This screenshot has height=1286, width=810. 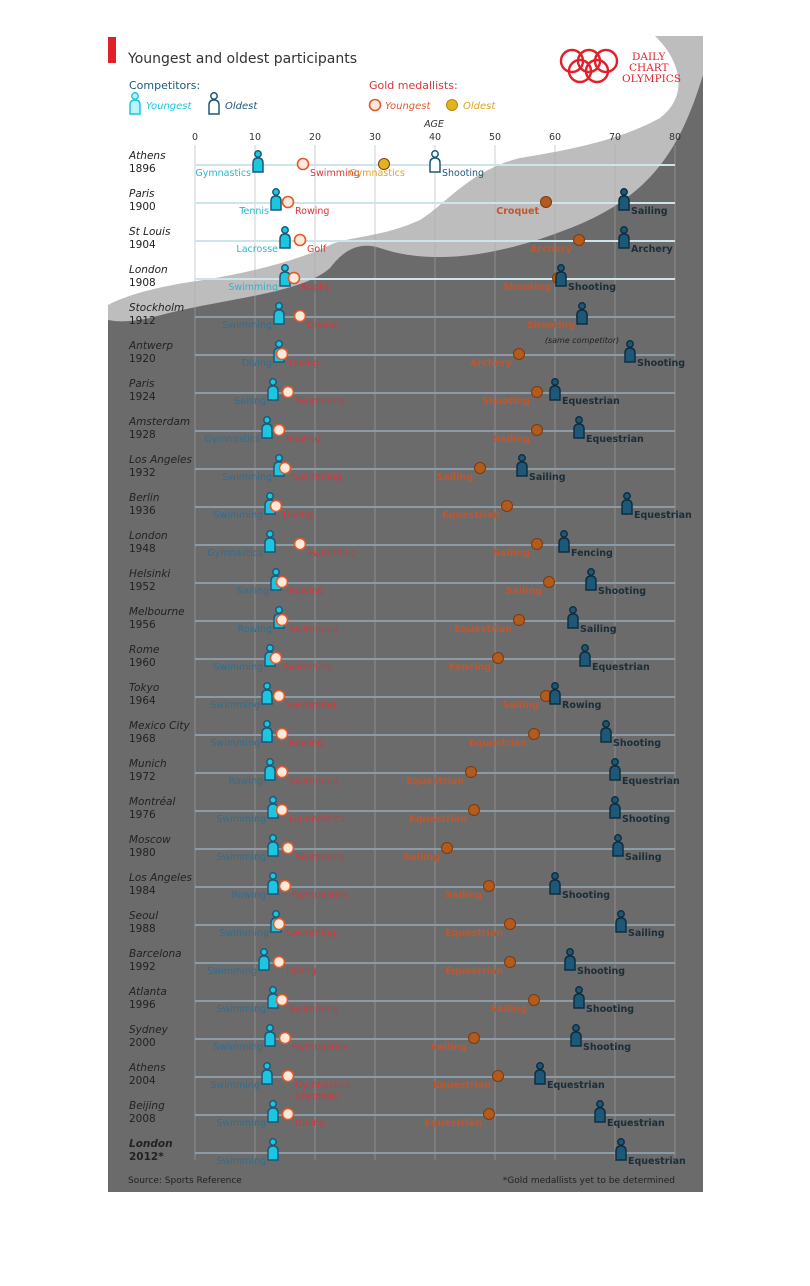 I want to click on gold-youngest-sport: Gymnastics, so click(x=323, y=1085).